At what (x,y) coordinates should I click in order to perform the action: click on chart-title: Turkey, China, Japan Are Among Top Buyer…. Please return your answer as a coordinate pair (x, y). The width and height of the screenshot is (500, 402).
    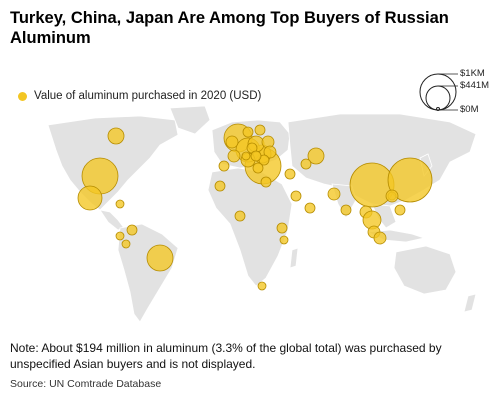
    Looking at the image, I should click on (229, 28).